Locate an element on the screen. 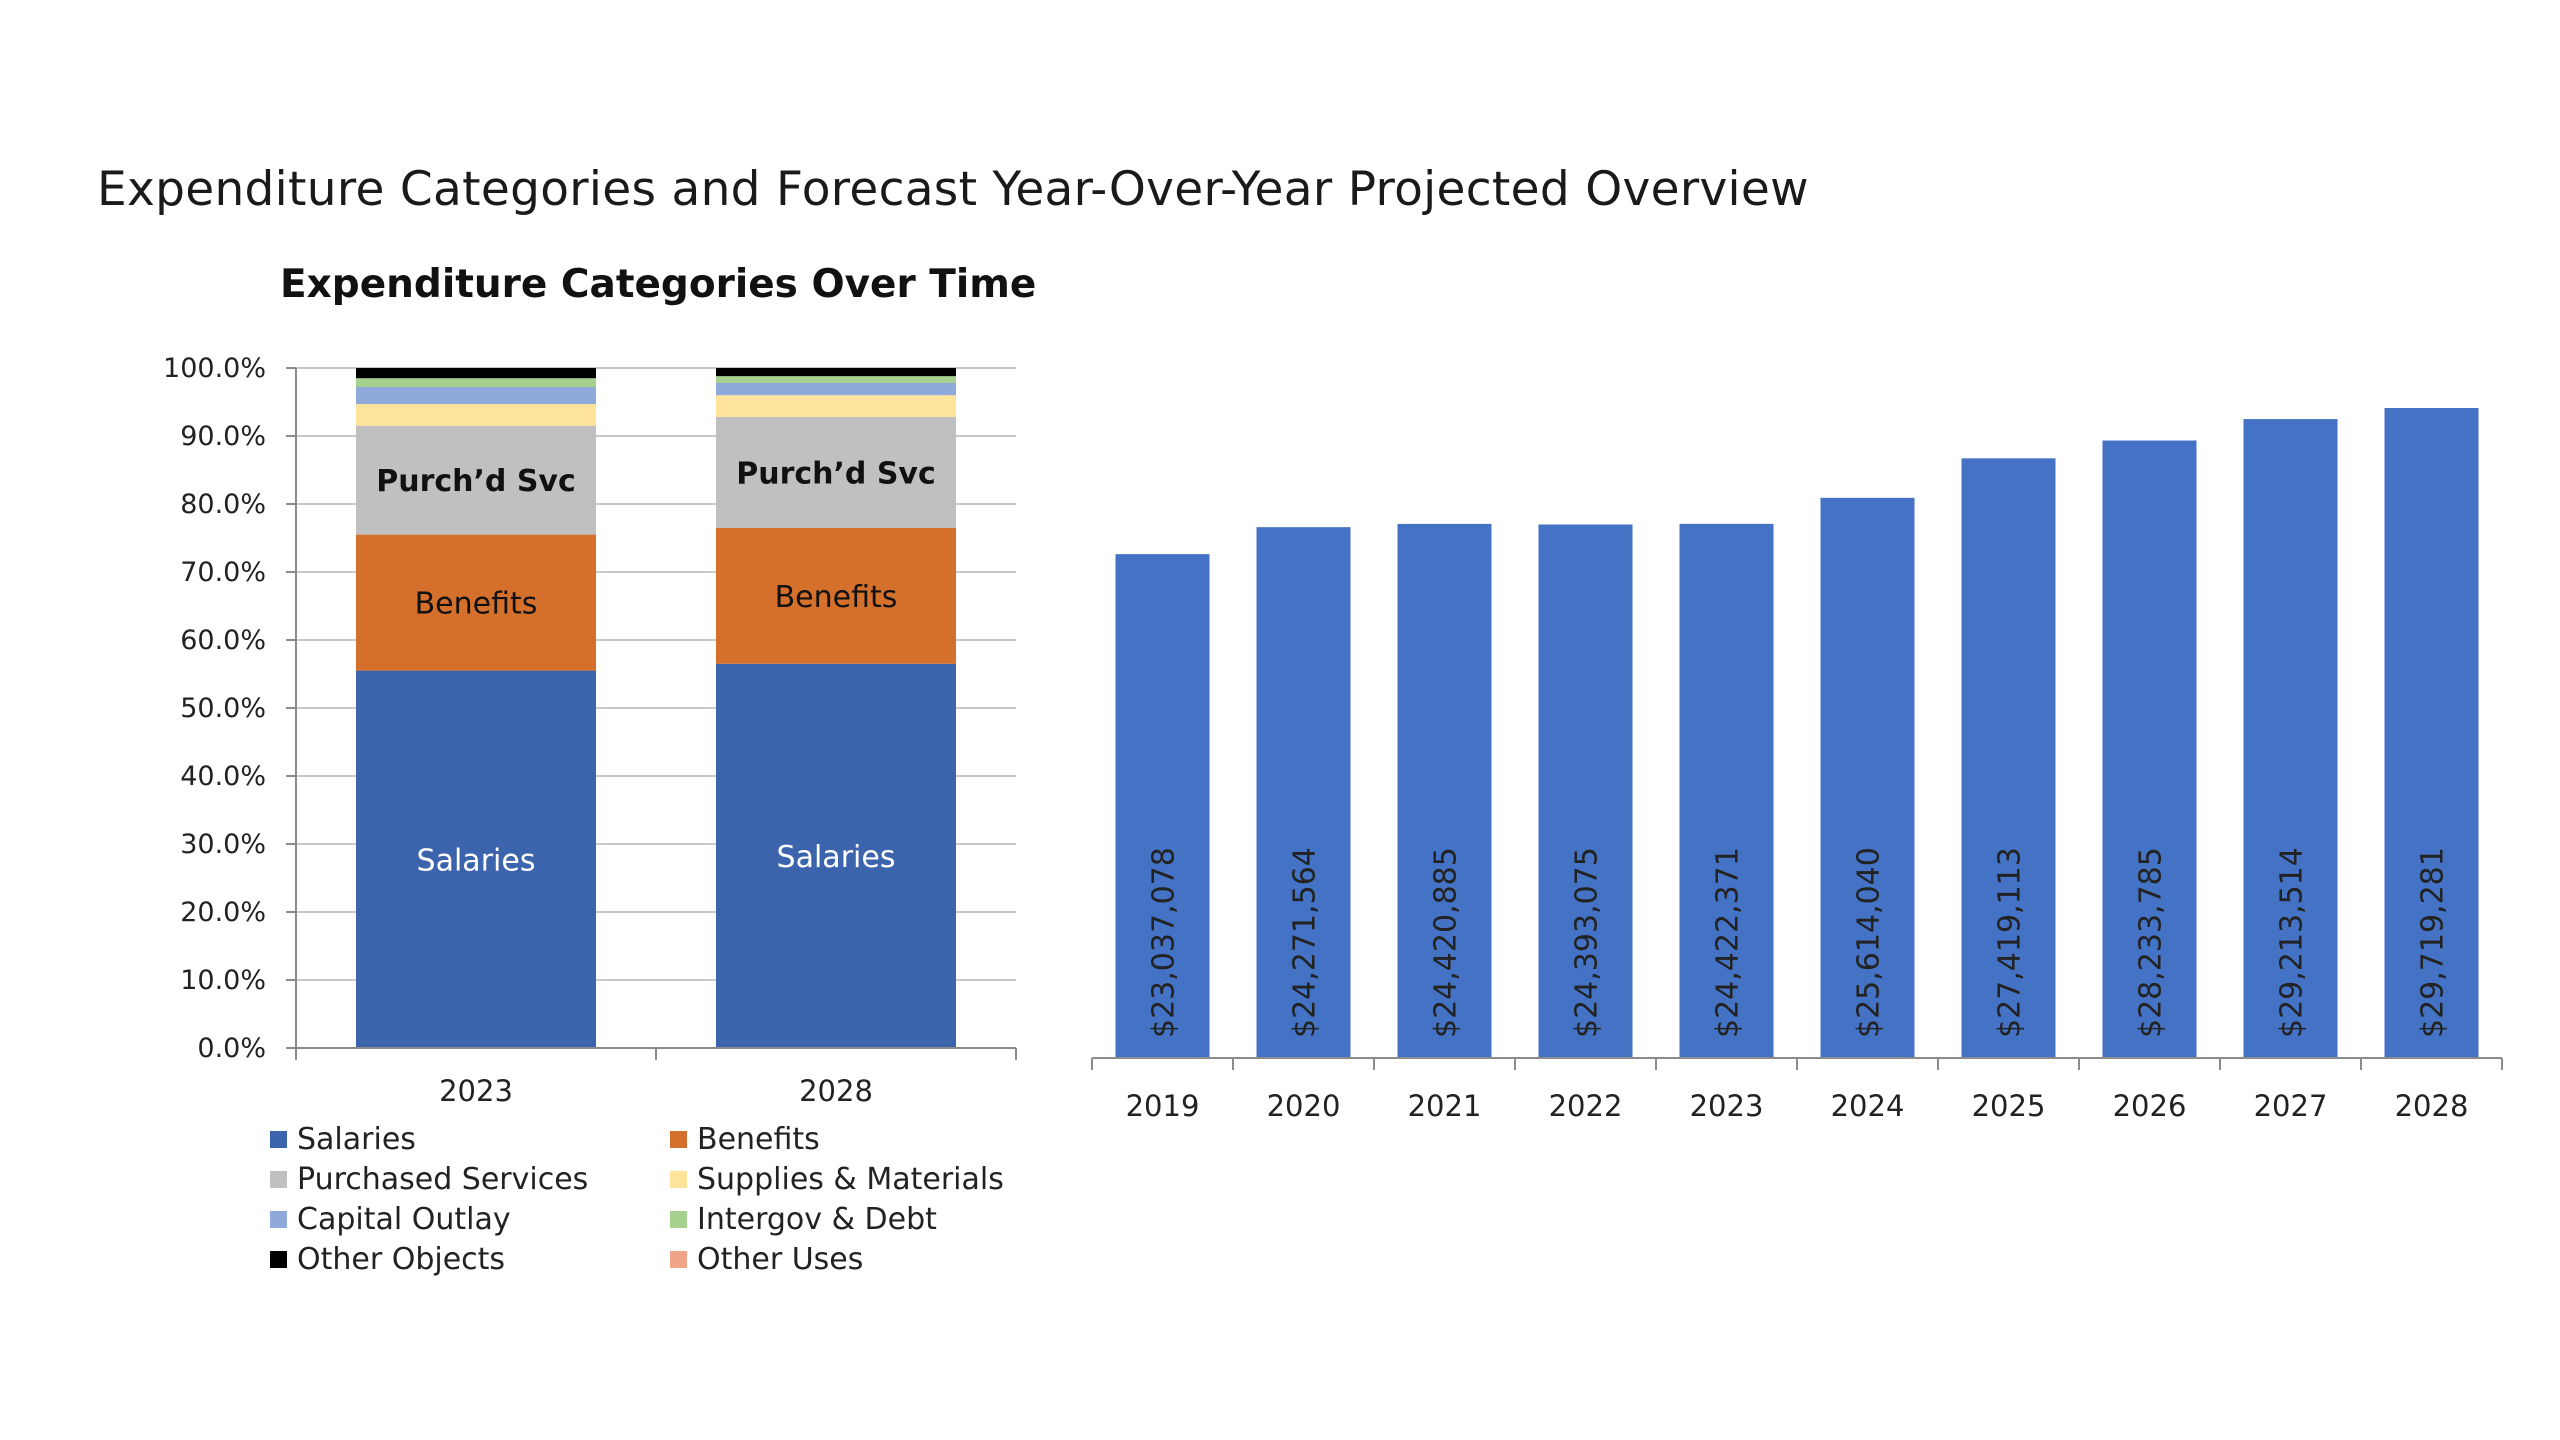  y-tick-label: 70.0% is located at coordinates (223, 572).